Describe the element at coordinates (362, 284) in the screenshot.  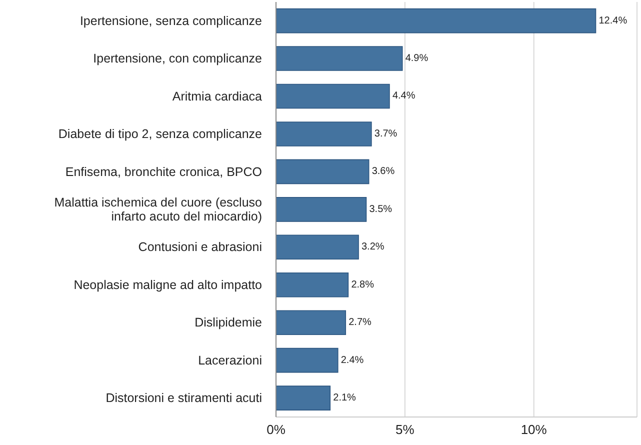
I see `data-label: 2.8%` at that location.